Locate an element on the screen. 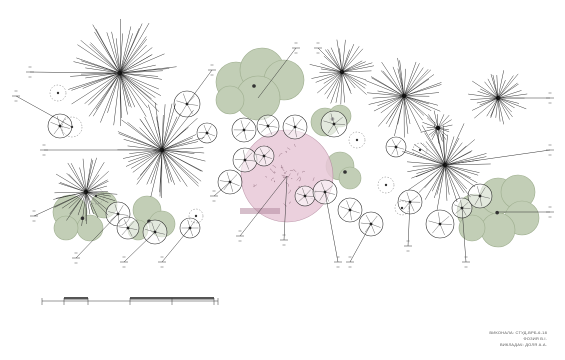 The height and width of the screenshot is (360, 565). caption-line-2: ФОЗИЯ В.І. is located at coordinates (535, 338).